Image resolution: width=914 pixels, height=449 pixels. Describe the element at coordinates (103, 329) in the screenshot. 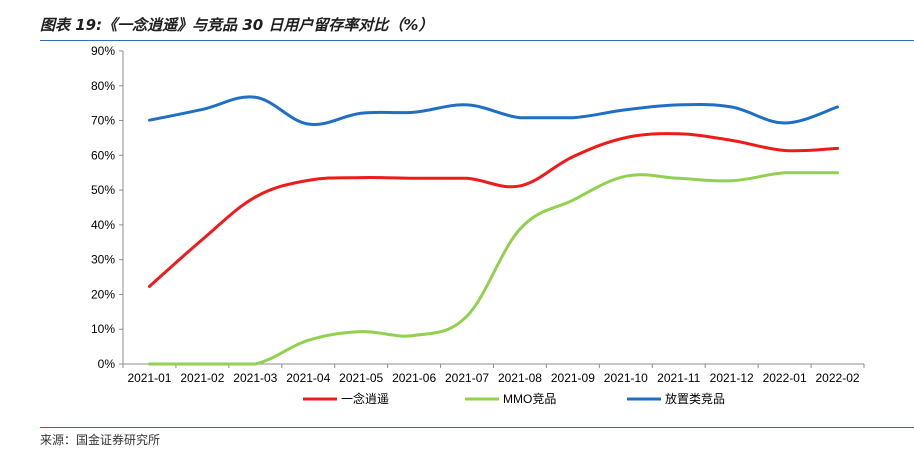

I see `y-tick-label: 10%` at that location.